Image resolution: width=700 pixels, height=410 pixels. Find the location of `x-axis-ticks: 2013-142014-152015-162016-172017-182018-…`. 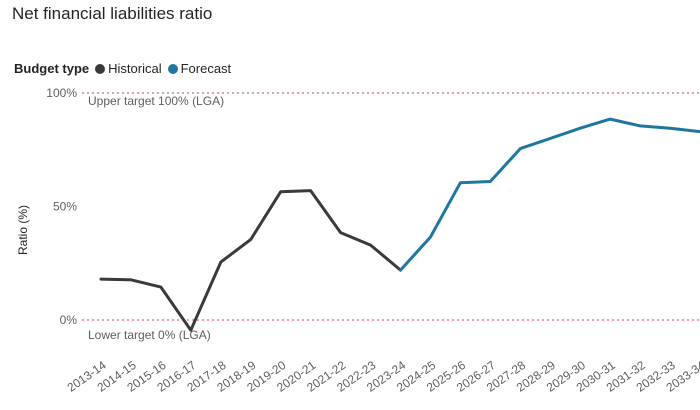

x-axis-ticks: 2013-142014-152015-162016-172017-182018-… is located at coordinates (382, 376).